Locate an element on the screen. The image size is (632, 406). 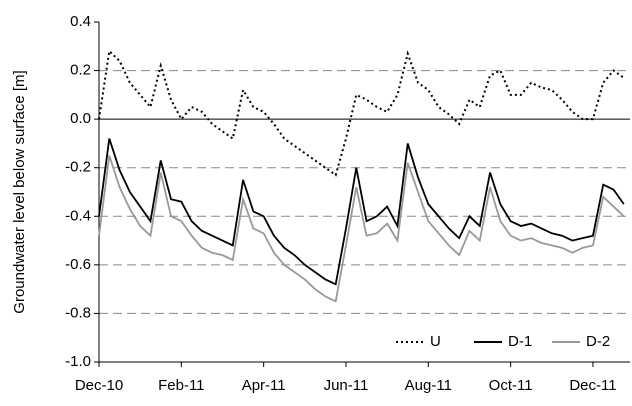
x-tick-label: Oct-11 is located at coordinates (511, 385).